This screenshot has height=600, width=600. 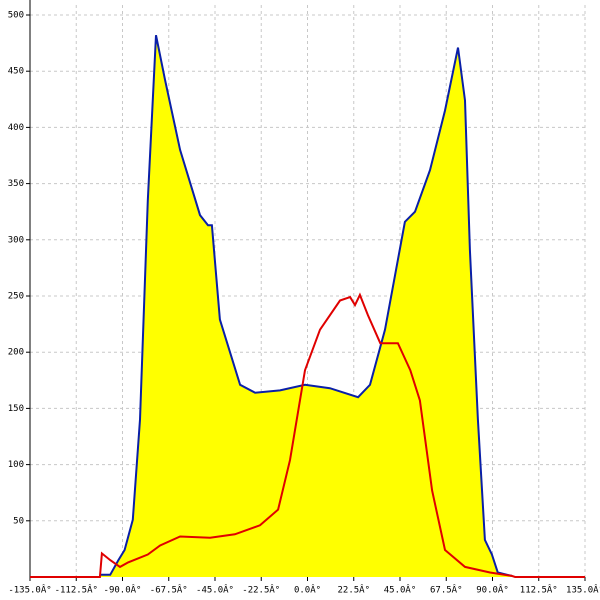 What do you see at coordinates (29, 590) in the screenshot?
I see `x-tick-label: -135.0Â°` at bounding box center [29, 590].